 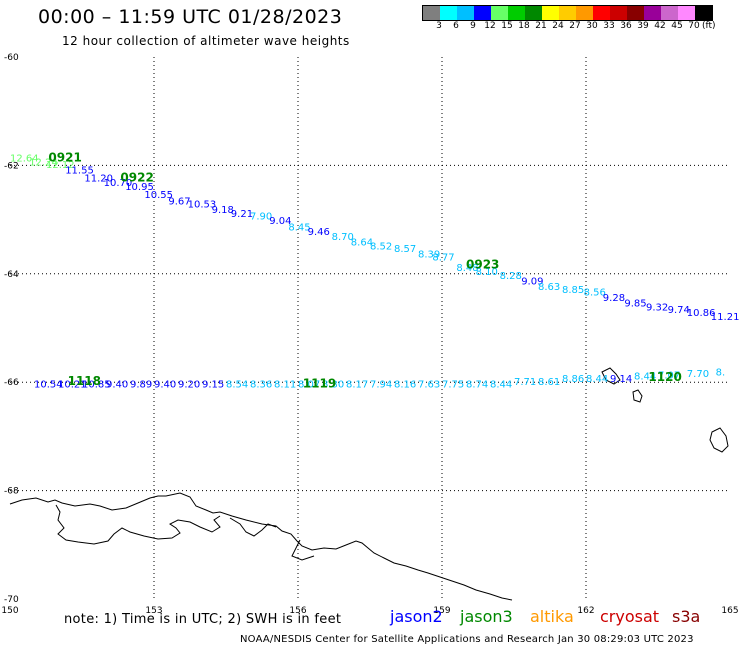 I want to click on wave-height-label: 10.53, so click(x=202, y=205).